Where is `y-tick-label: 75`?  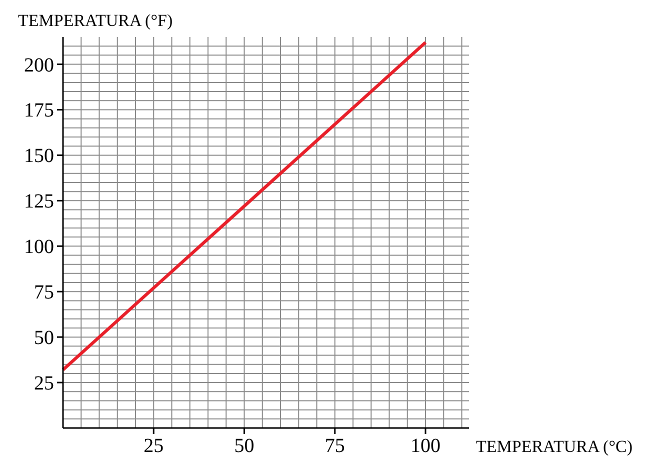
y-tick-label: 75 is located at coordinates (44, 293).